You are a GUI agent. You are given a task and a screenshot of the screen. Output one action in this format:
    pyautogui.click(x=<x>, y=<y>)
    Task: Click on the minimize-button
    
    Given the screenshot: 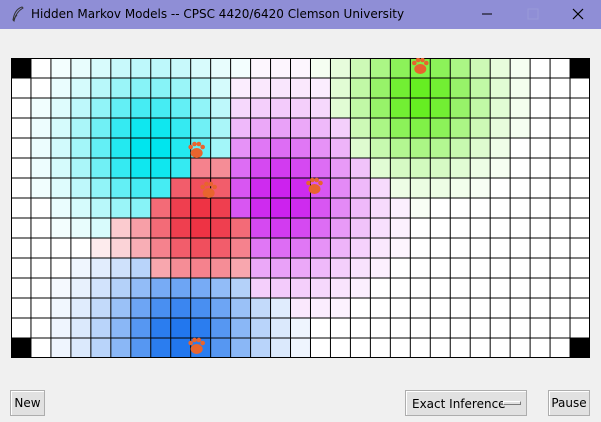 What is the action you would take?
    pyautogui.click(x=487, y=14)
    